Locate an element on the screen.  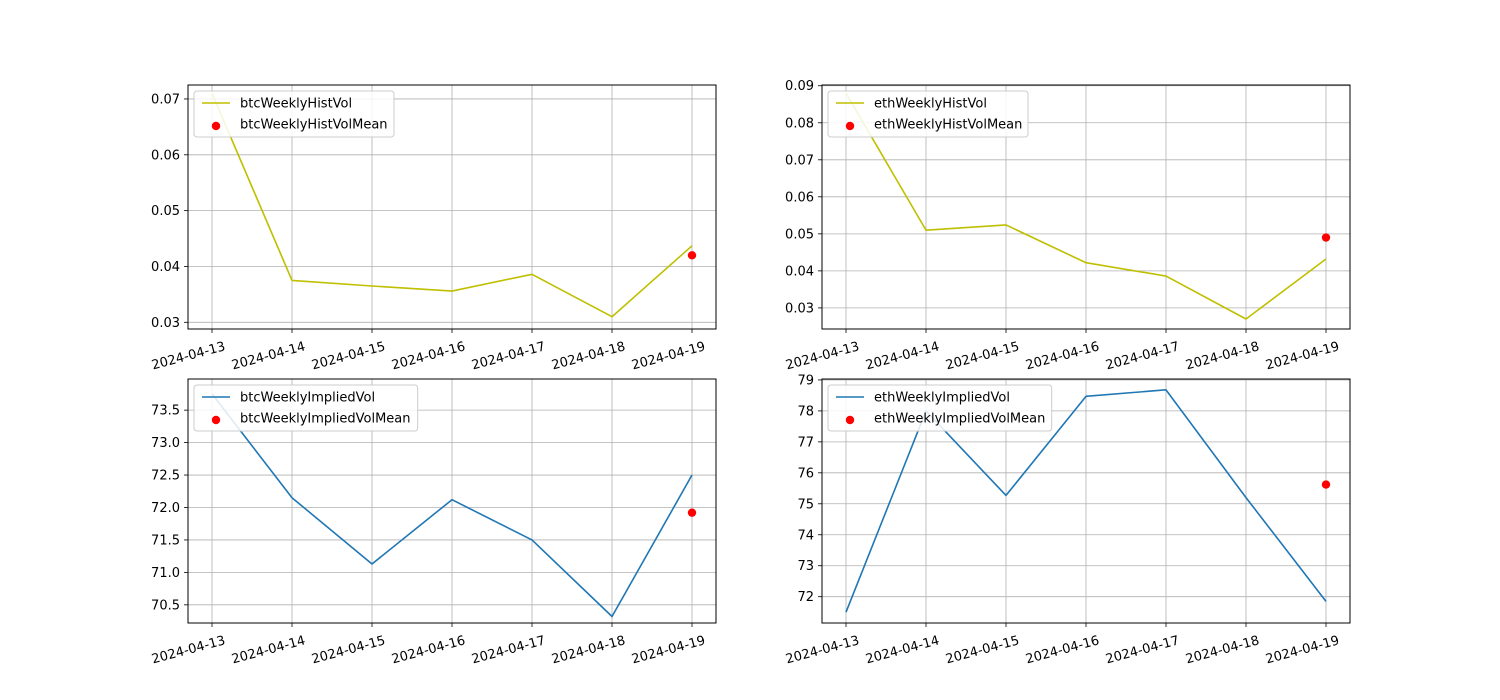
y-tick-label: 72 is located at coordinates (805, 597).